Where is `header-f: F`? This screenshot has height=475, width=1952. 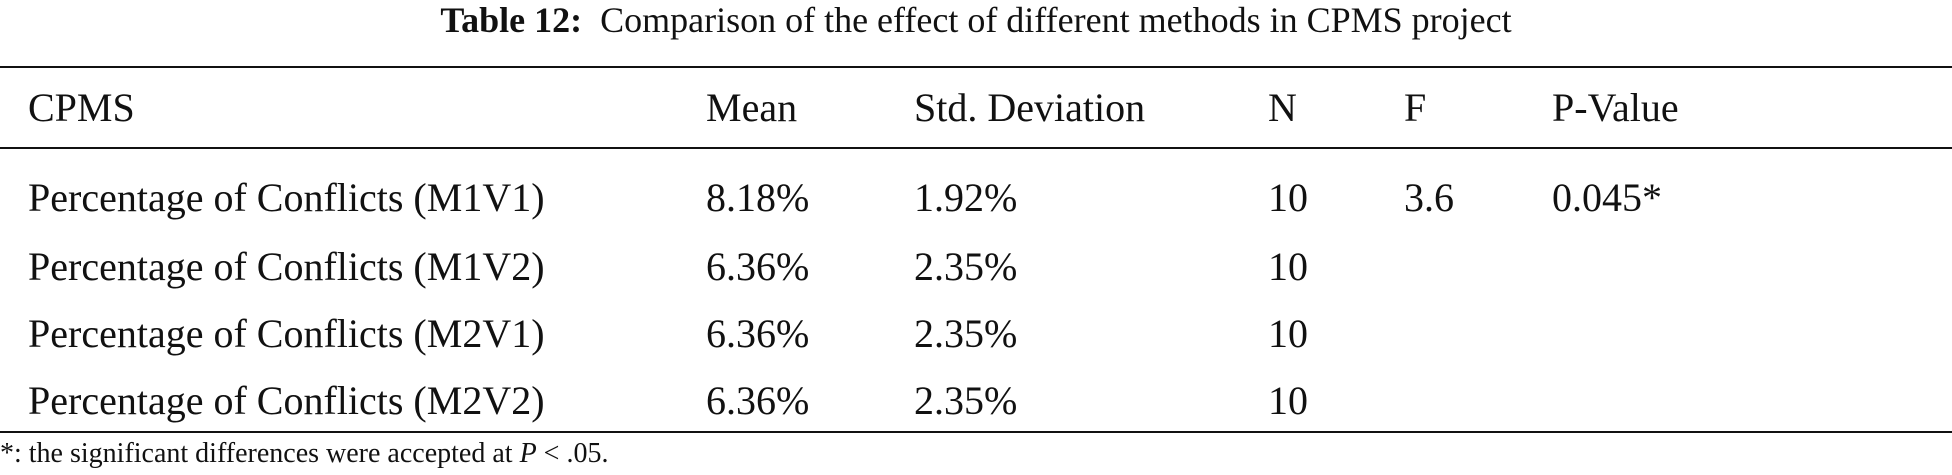
header-f: F is located at coordinates (1415, 107).